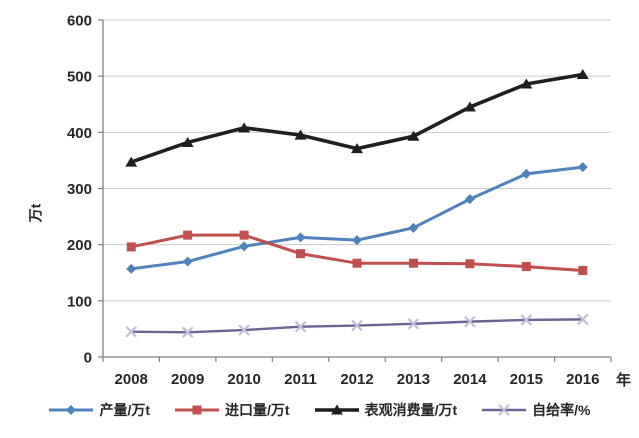 Image resolution: width=639 pixels, height=438 pixels. Describe the element at coordinates (413, 379) in the screenshot. I see `x-tick-label: 2013` at that location.